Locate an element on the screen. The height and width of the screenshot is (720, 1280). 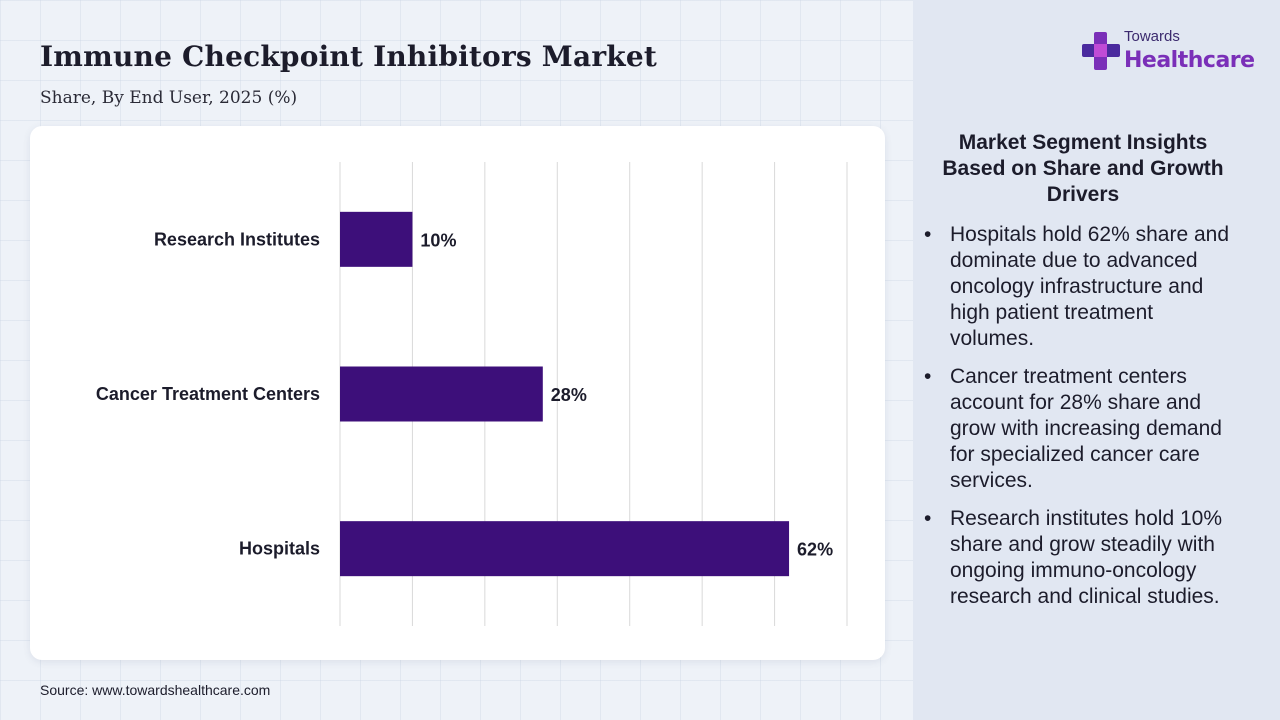
cross-plus-icon is located at coordinates (1101, 51).